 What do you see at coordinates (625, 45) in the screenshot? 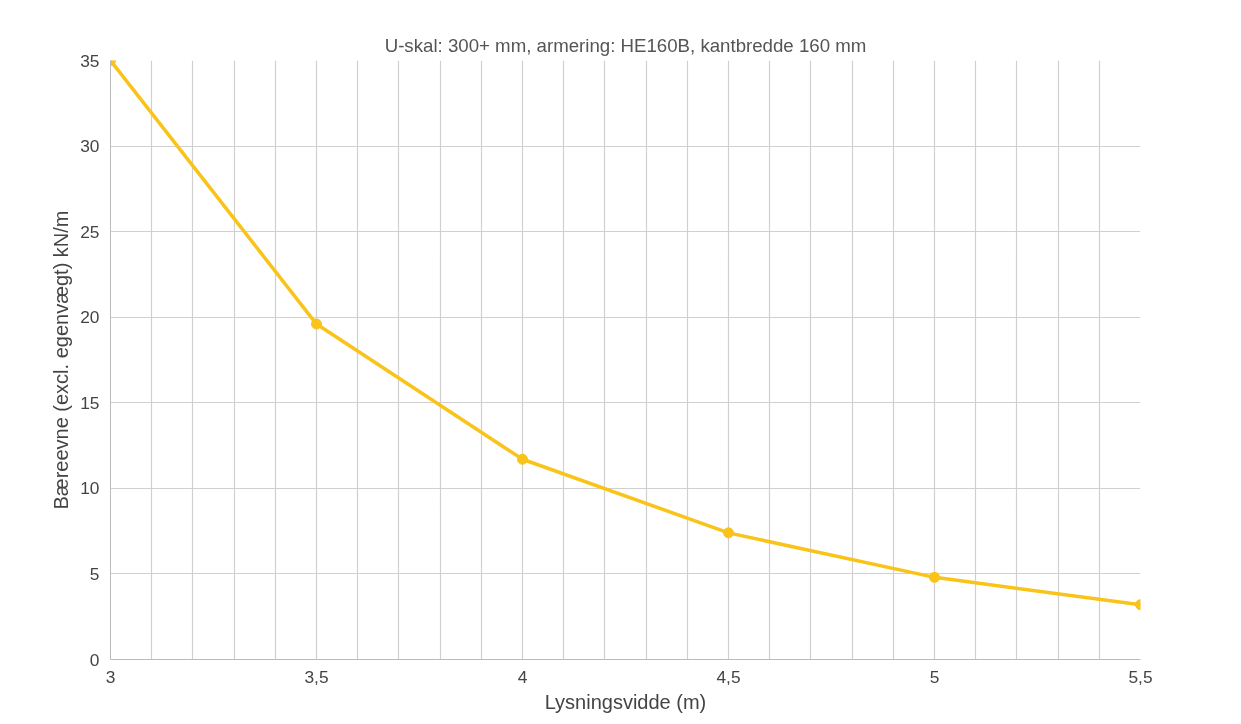
I see `chart-title: U-skal: 300+ mm, armering: HE160B, kantbredde 160 mm` at bounding box center [625, 45].